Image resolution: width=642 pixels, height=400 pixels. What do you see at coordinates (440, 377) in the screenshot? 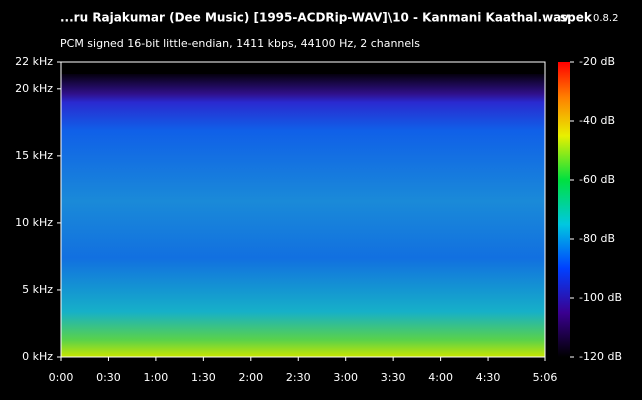
I see `x-tick-label: 4:00` at bounding box center [440, 377].